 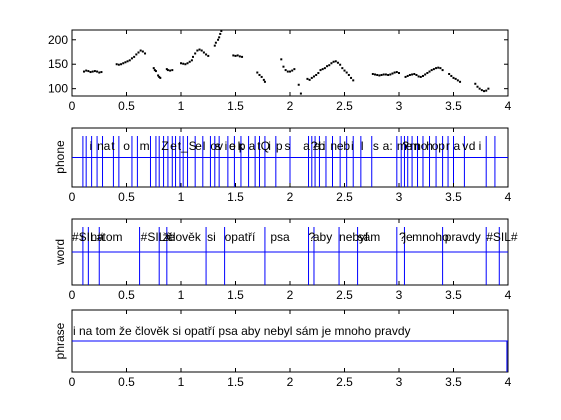 What do you see at coordinates (290, 349) in the screenshot?
I see `phrase-x-ticks: 0 0.5 1 1.5 2 2.5 3 3.5 4` at bounding box center [290, 349].